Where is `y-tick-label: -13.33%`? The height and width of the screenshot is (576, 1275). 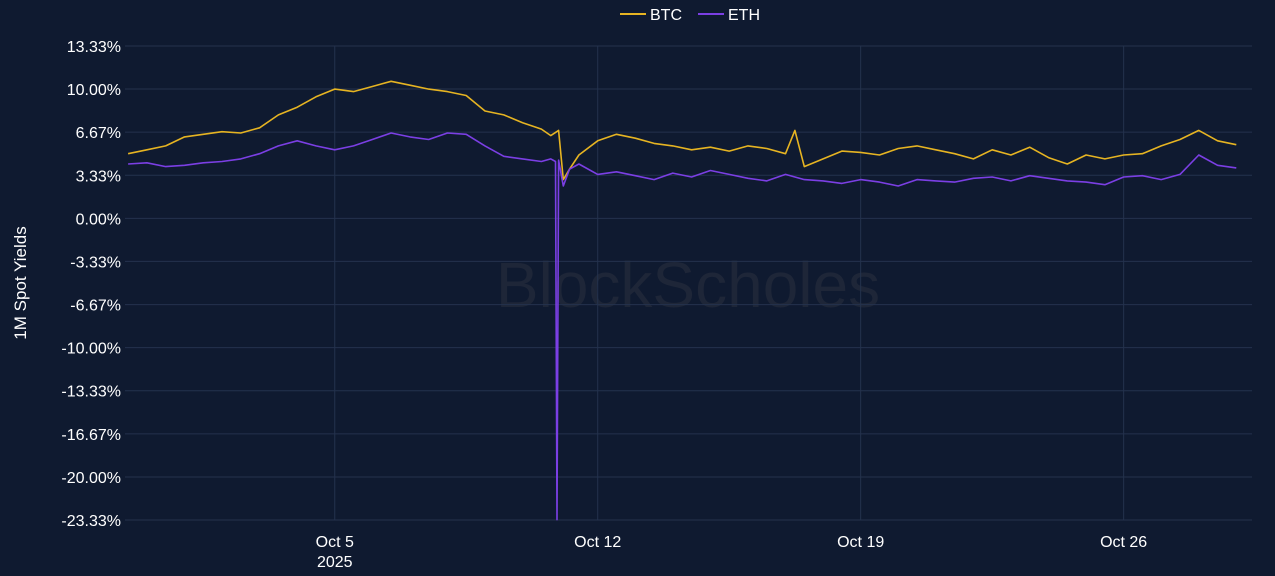
y-tick-label: -13.33% is located at coordinates (91, 392).